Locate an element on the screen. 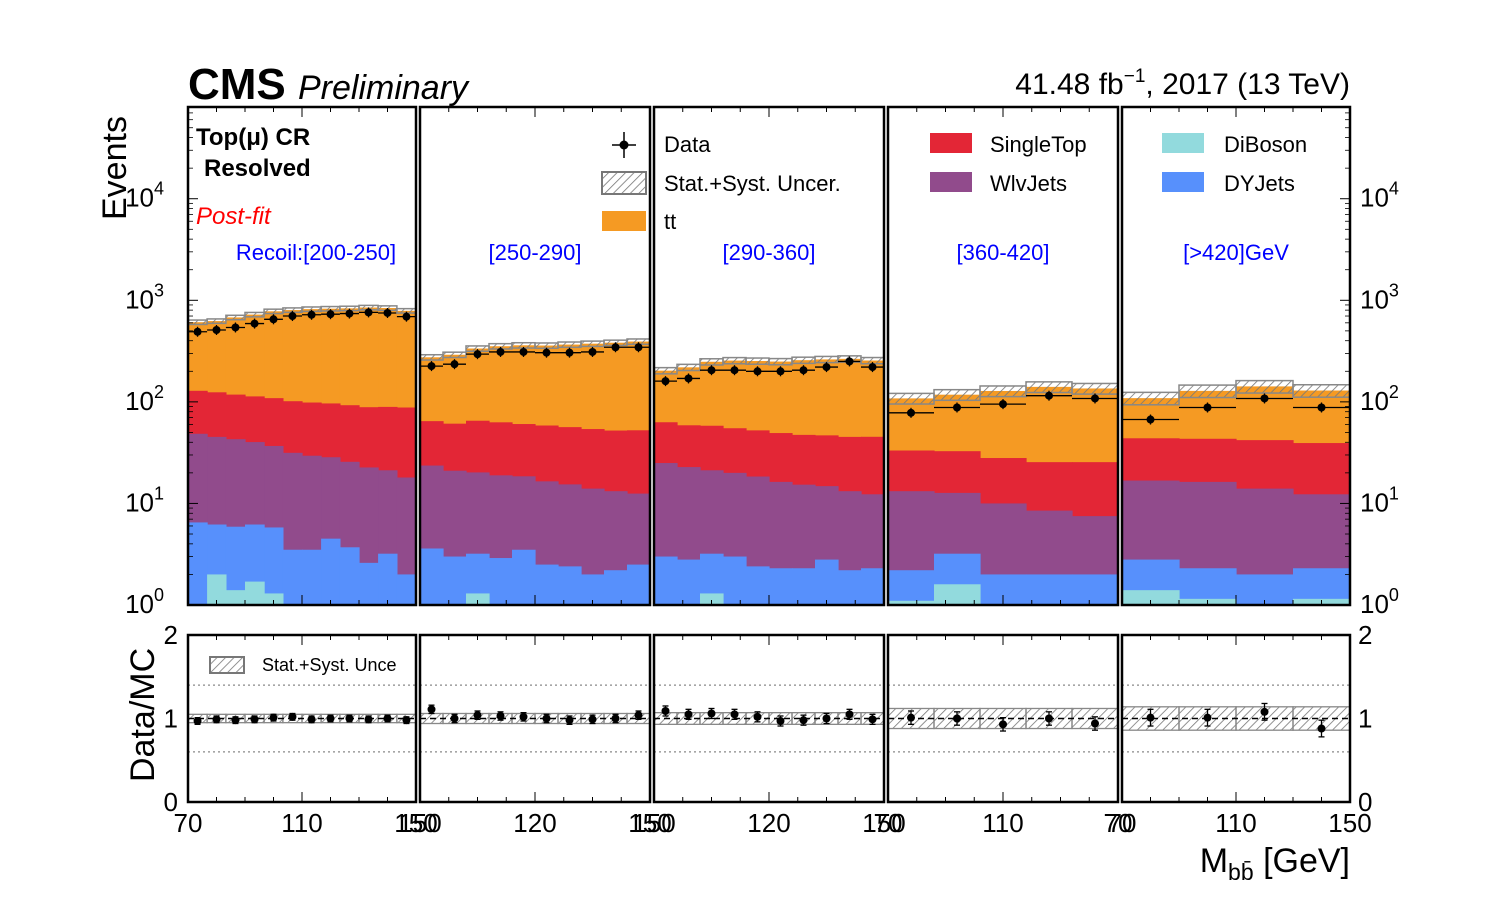 The width and height of the screenshot is (1500, 900). region-label-line2: Resolved is located at coordinates (257, 168).